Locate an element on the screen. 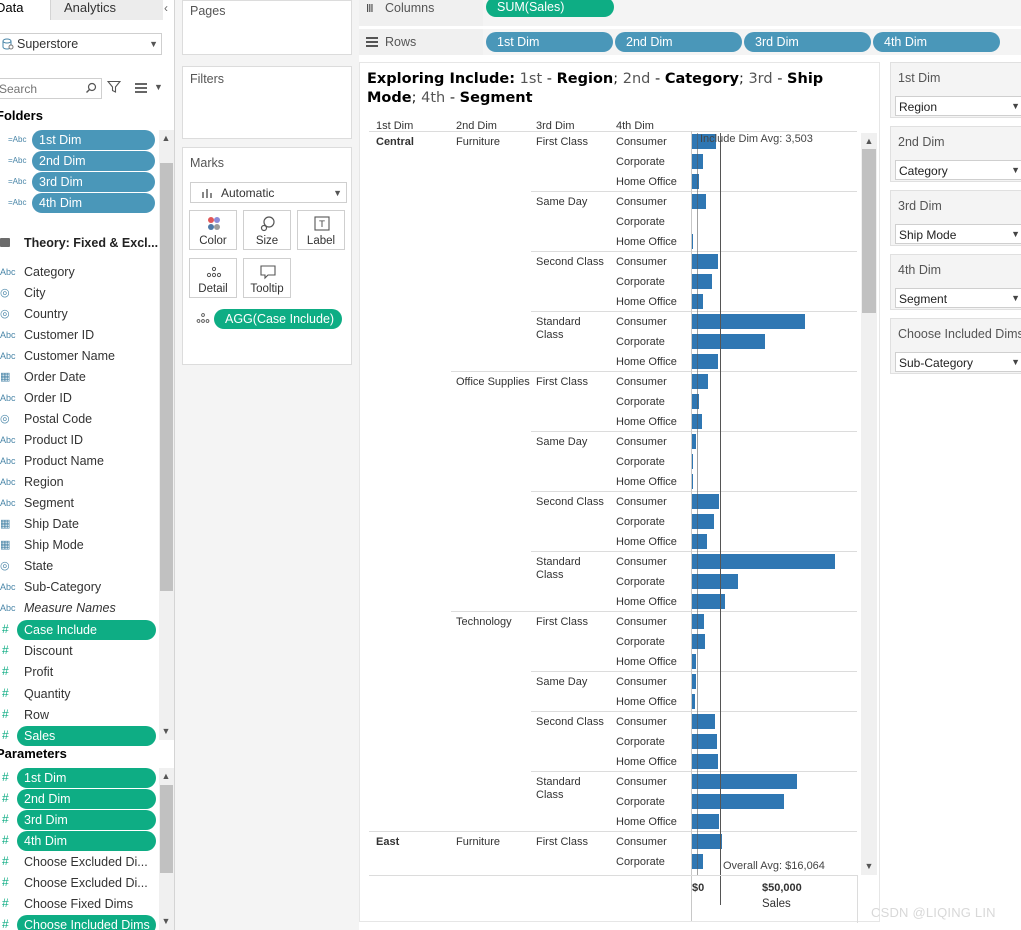 This screenshot has height=930, width=1021. field-country: ◎ Country is located at coordinates (79, 314).